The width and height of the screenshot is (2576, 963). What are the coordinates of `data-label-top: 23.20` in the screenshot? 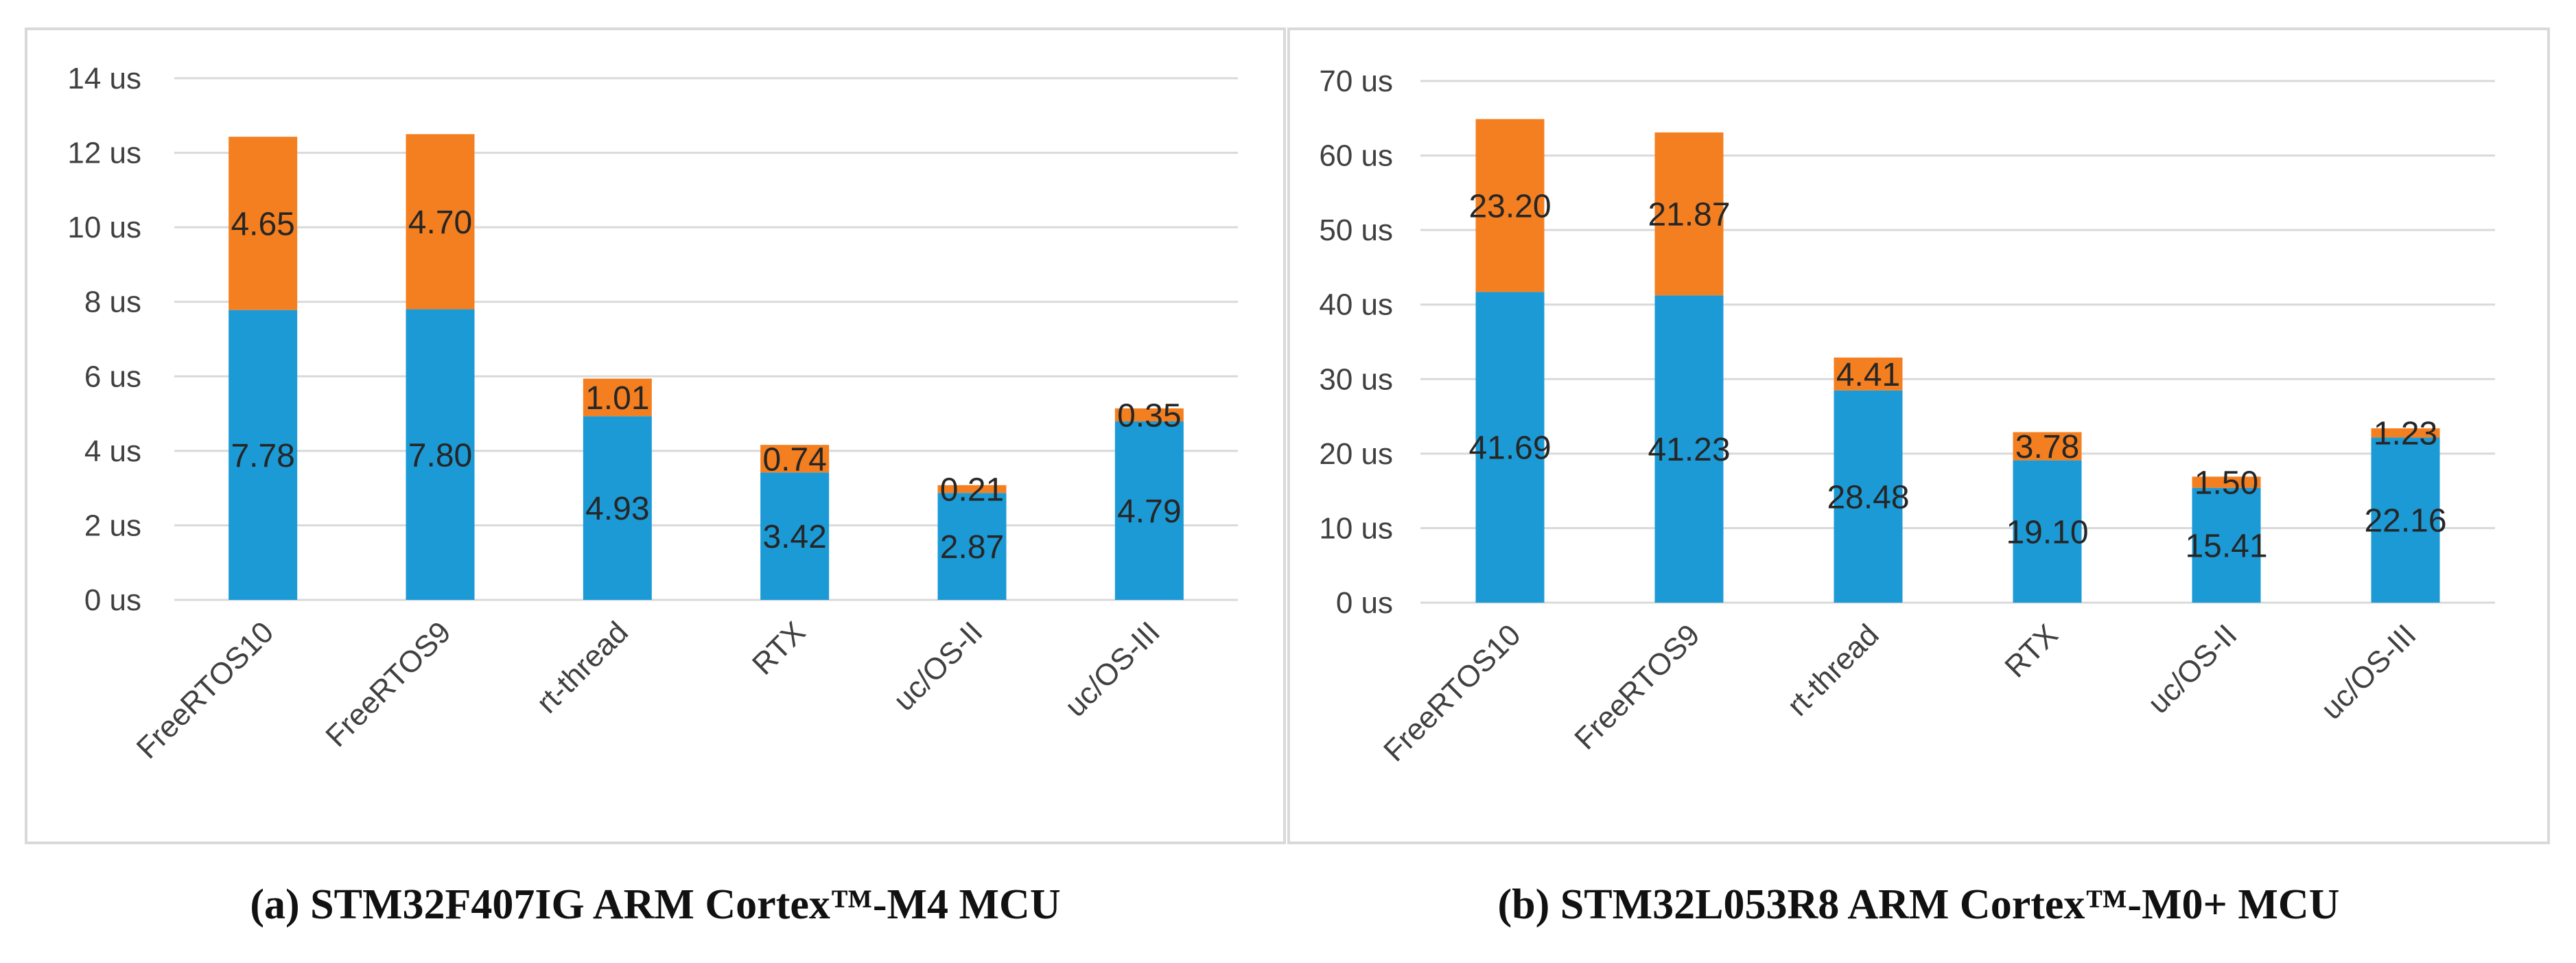 It's located at (1509, 206).